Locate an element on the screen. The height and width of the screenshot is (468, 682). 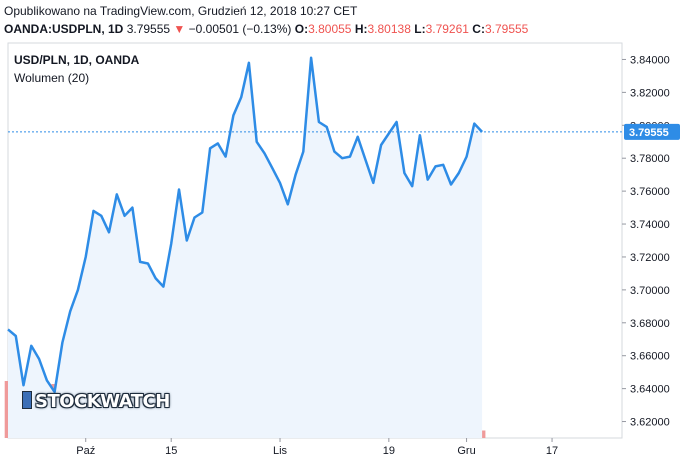
last-price-tag: 3.79555 is located at coordinates (652, 131).